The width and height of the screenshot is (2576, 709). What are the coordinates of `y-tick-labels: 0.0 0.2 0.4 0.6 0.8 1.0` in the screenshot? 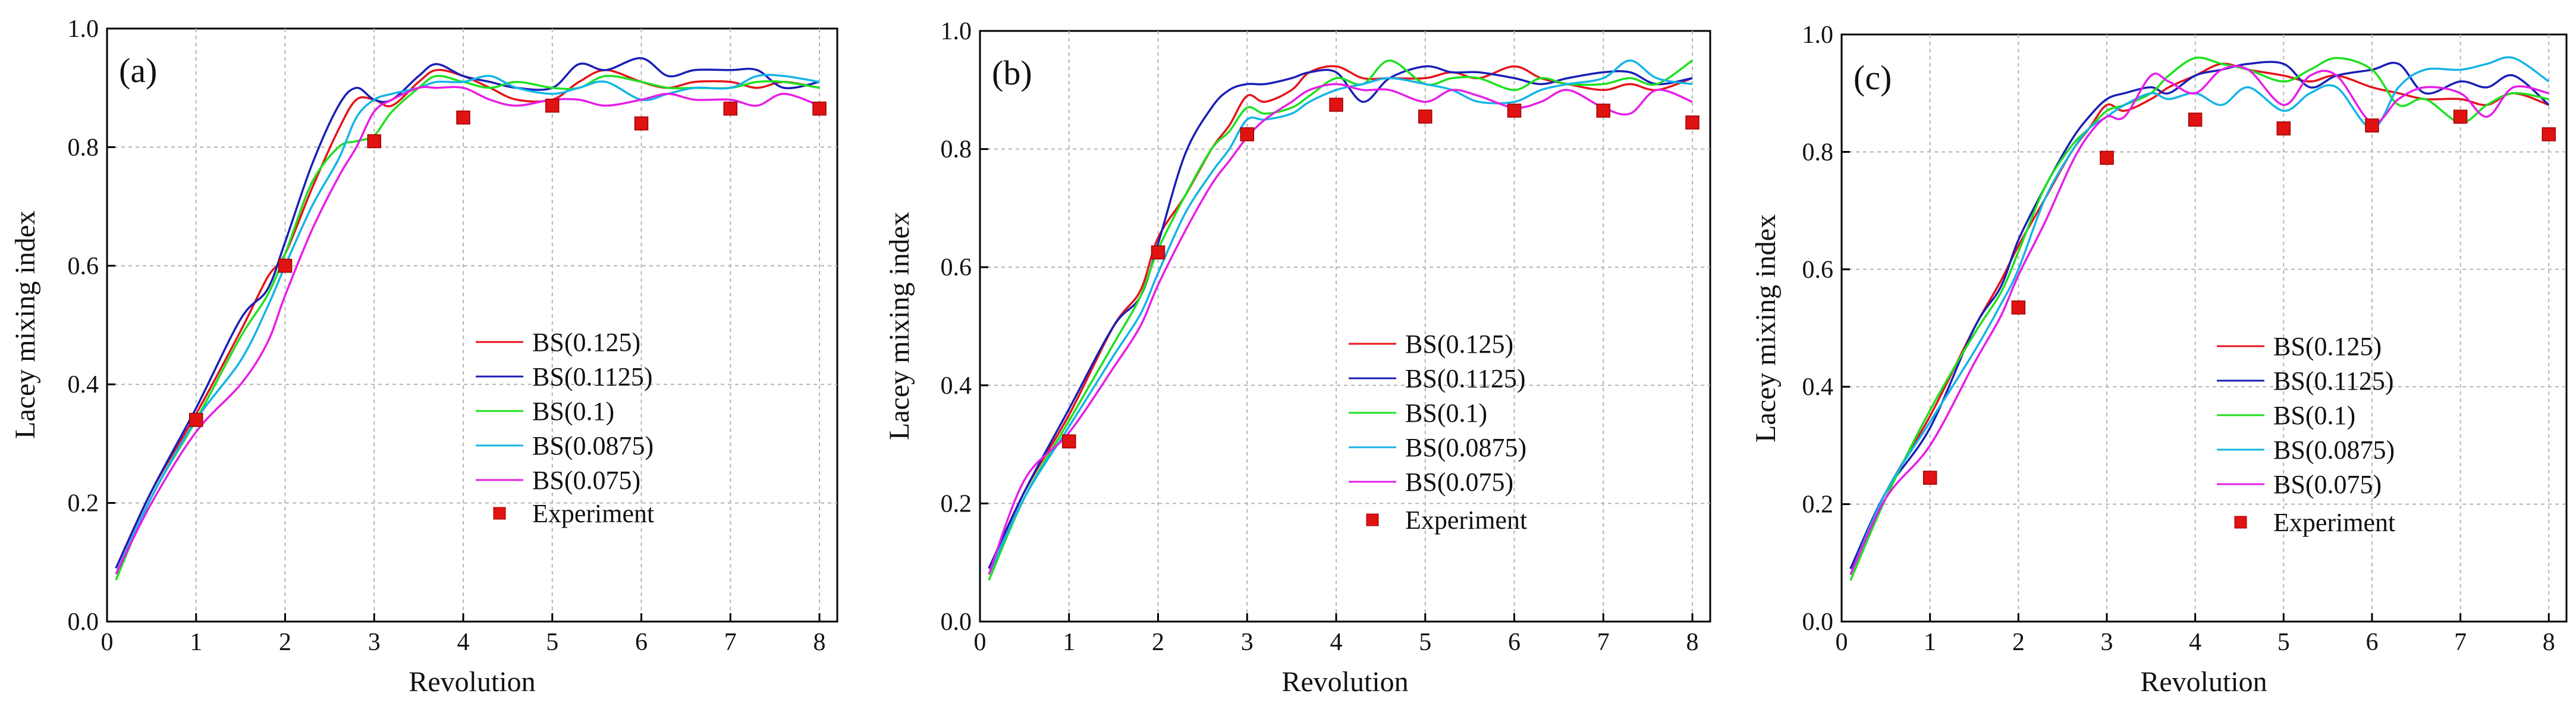 It's located at (83, 325).